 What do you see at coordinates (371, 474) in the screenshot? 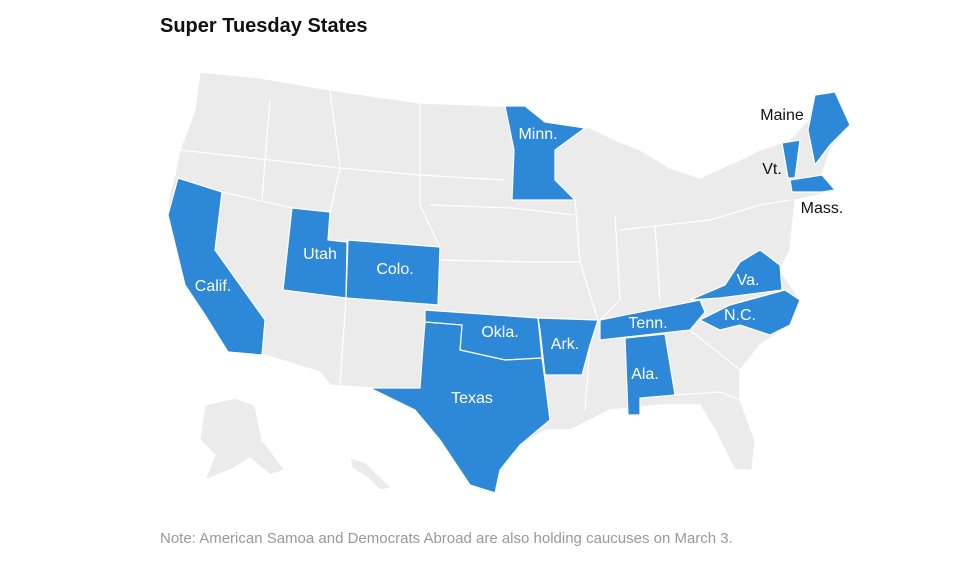
I see `hawaii` at bounding box center [371, 474].